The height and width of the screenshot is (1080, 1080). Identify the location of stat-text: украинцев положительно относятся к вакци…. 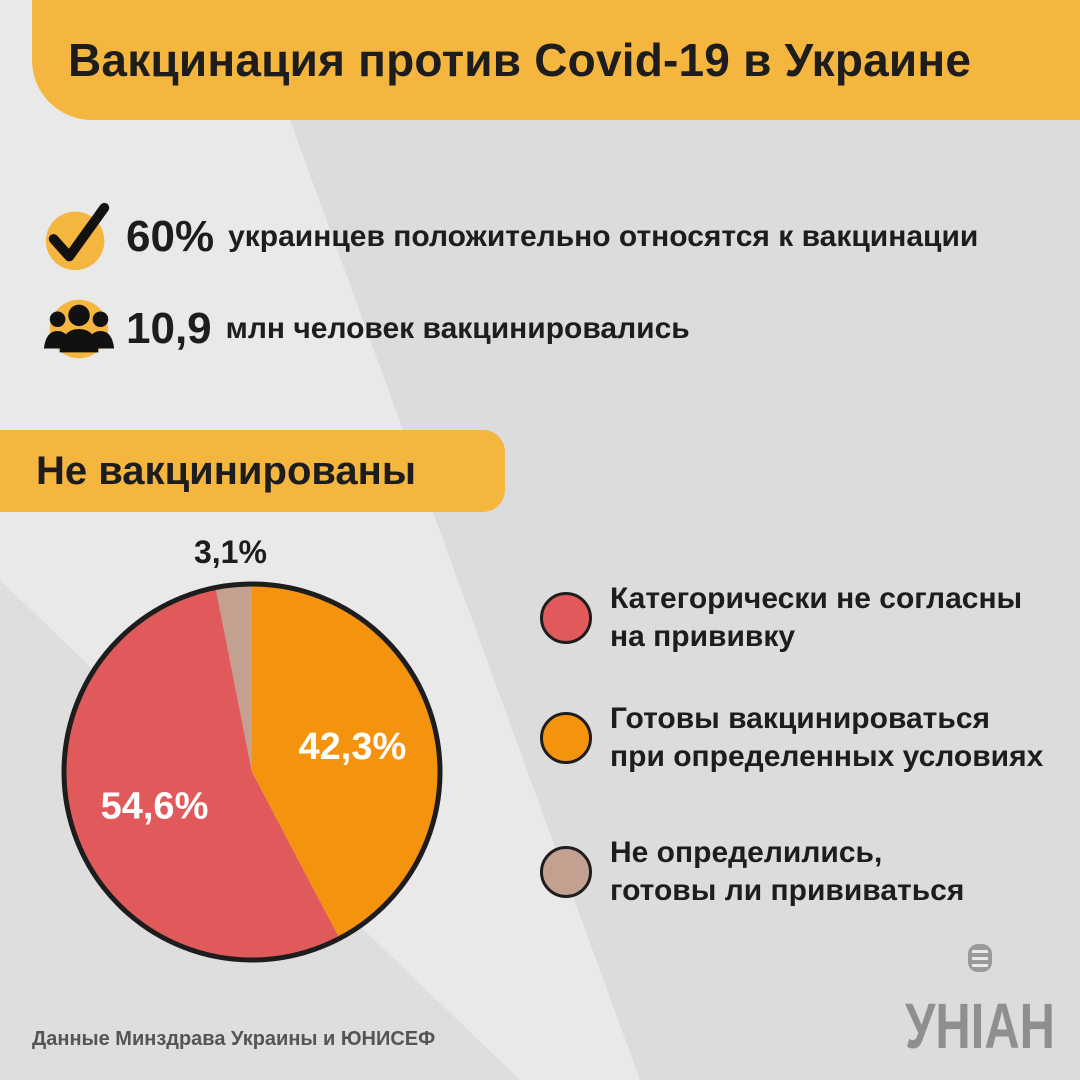
(603, 236).